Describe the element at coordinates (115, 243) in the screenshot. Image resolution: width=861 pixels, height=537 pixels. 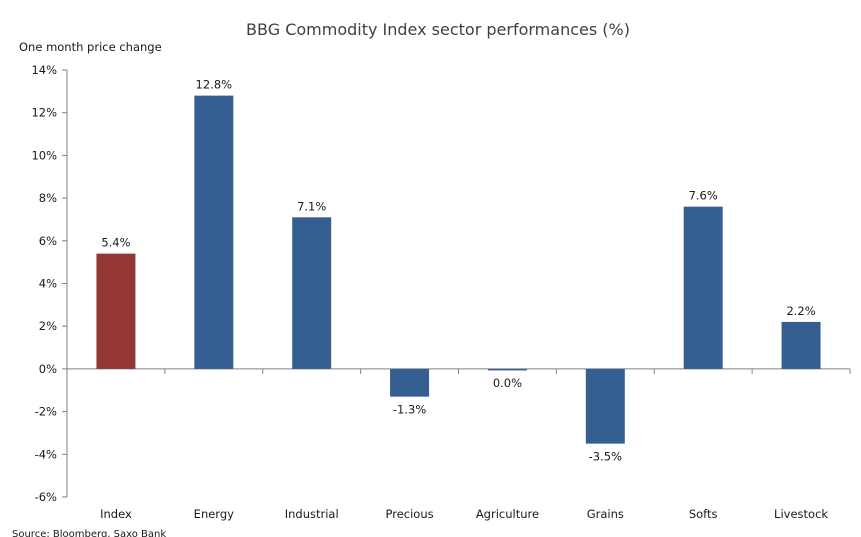
I see `data-label: 5.4%` at that location.